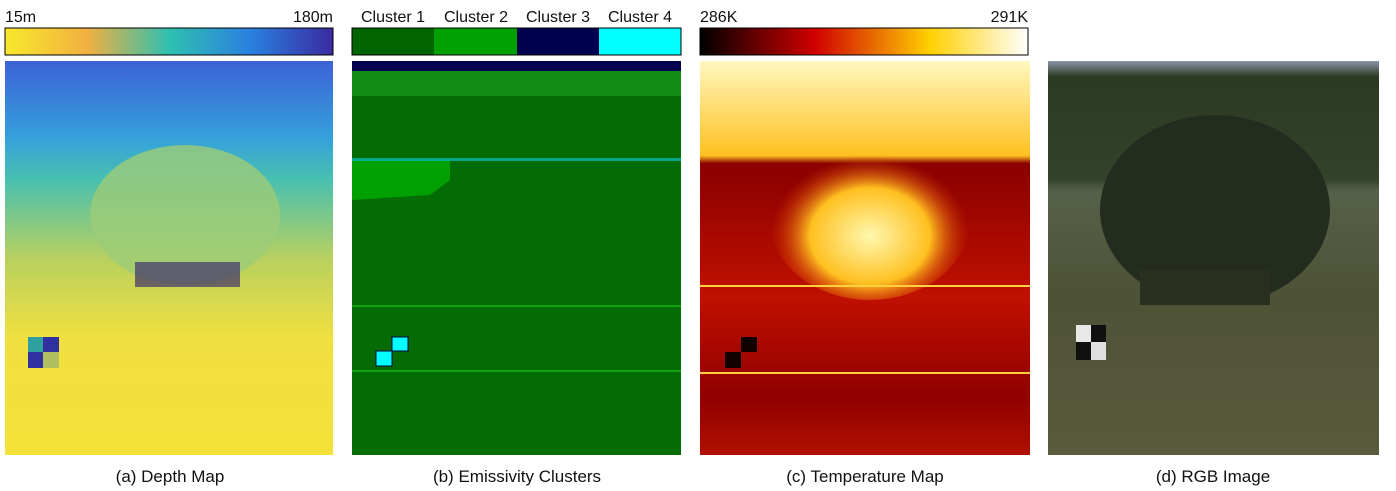 This screenshot has width=1396, height=491. I want to click on trunk-shadow, so click(187, 274).